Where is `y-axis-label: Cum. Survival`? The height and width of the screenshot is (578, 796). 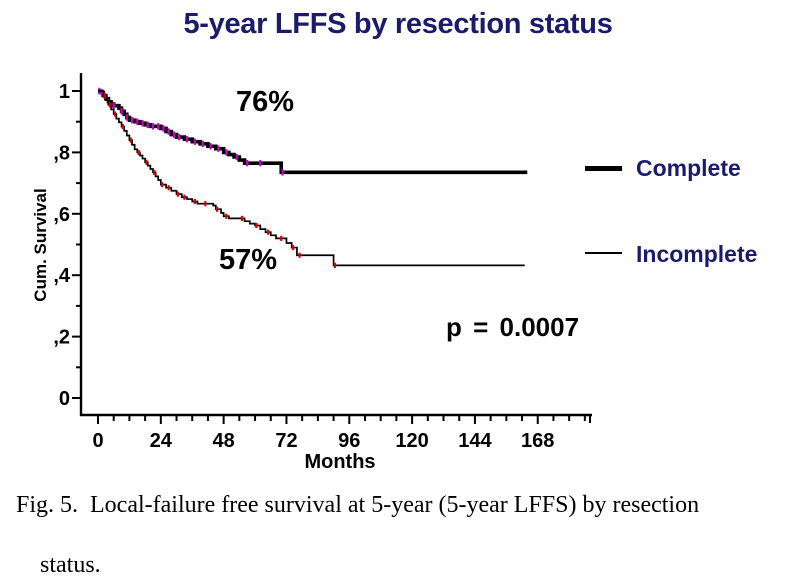
y-axis-label: Cum. Survival is located at coordinates (40, 244).